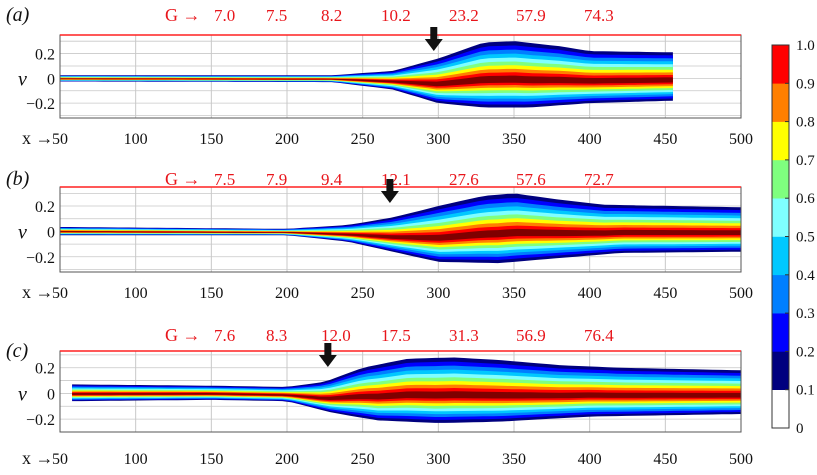 This screenshot has width=817, height=475. I want to click on g-value-label: 8.3, so click(276, 335).